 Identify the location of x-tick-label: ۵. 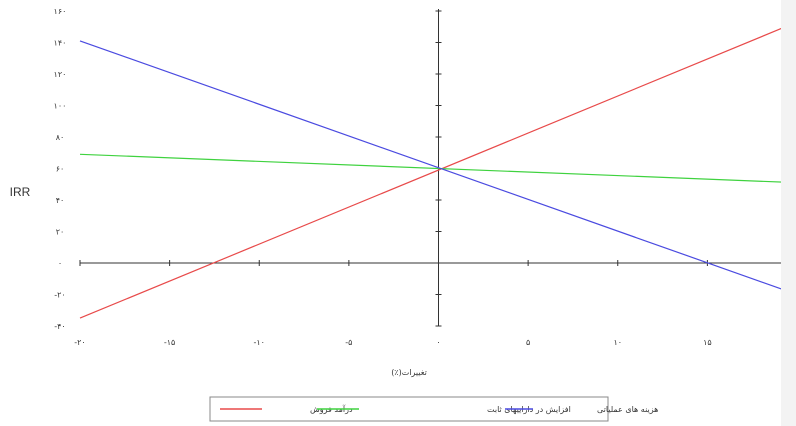
(528, 342).